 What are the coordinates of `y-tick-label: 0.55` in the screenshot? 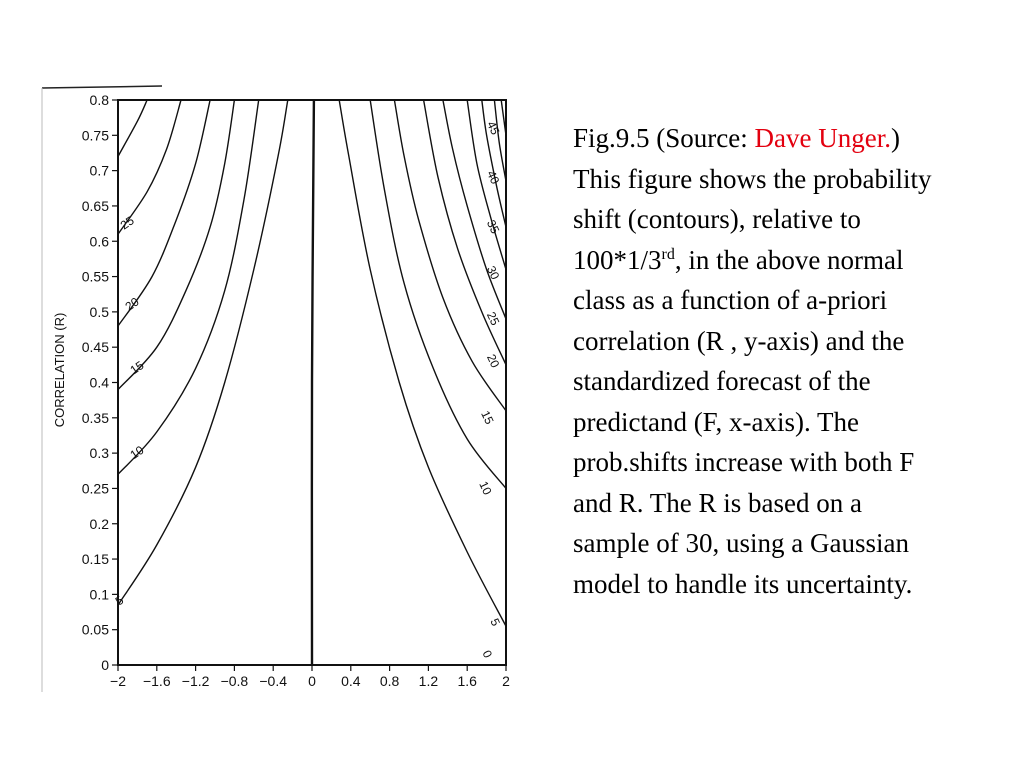 It's located at (95, 277).